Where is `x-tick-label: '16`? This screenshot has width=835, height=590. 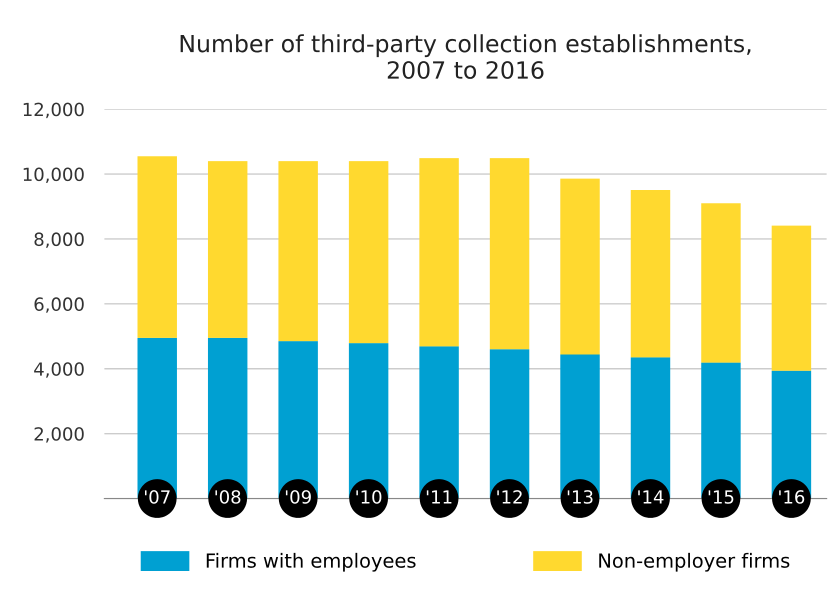
x-tick-label: '16 is located at coordinates (791, 497).